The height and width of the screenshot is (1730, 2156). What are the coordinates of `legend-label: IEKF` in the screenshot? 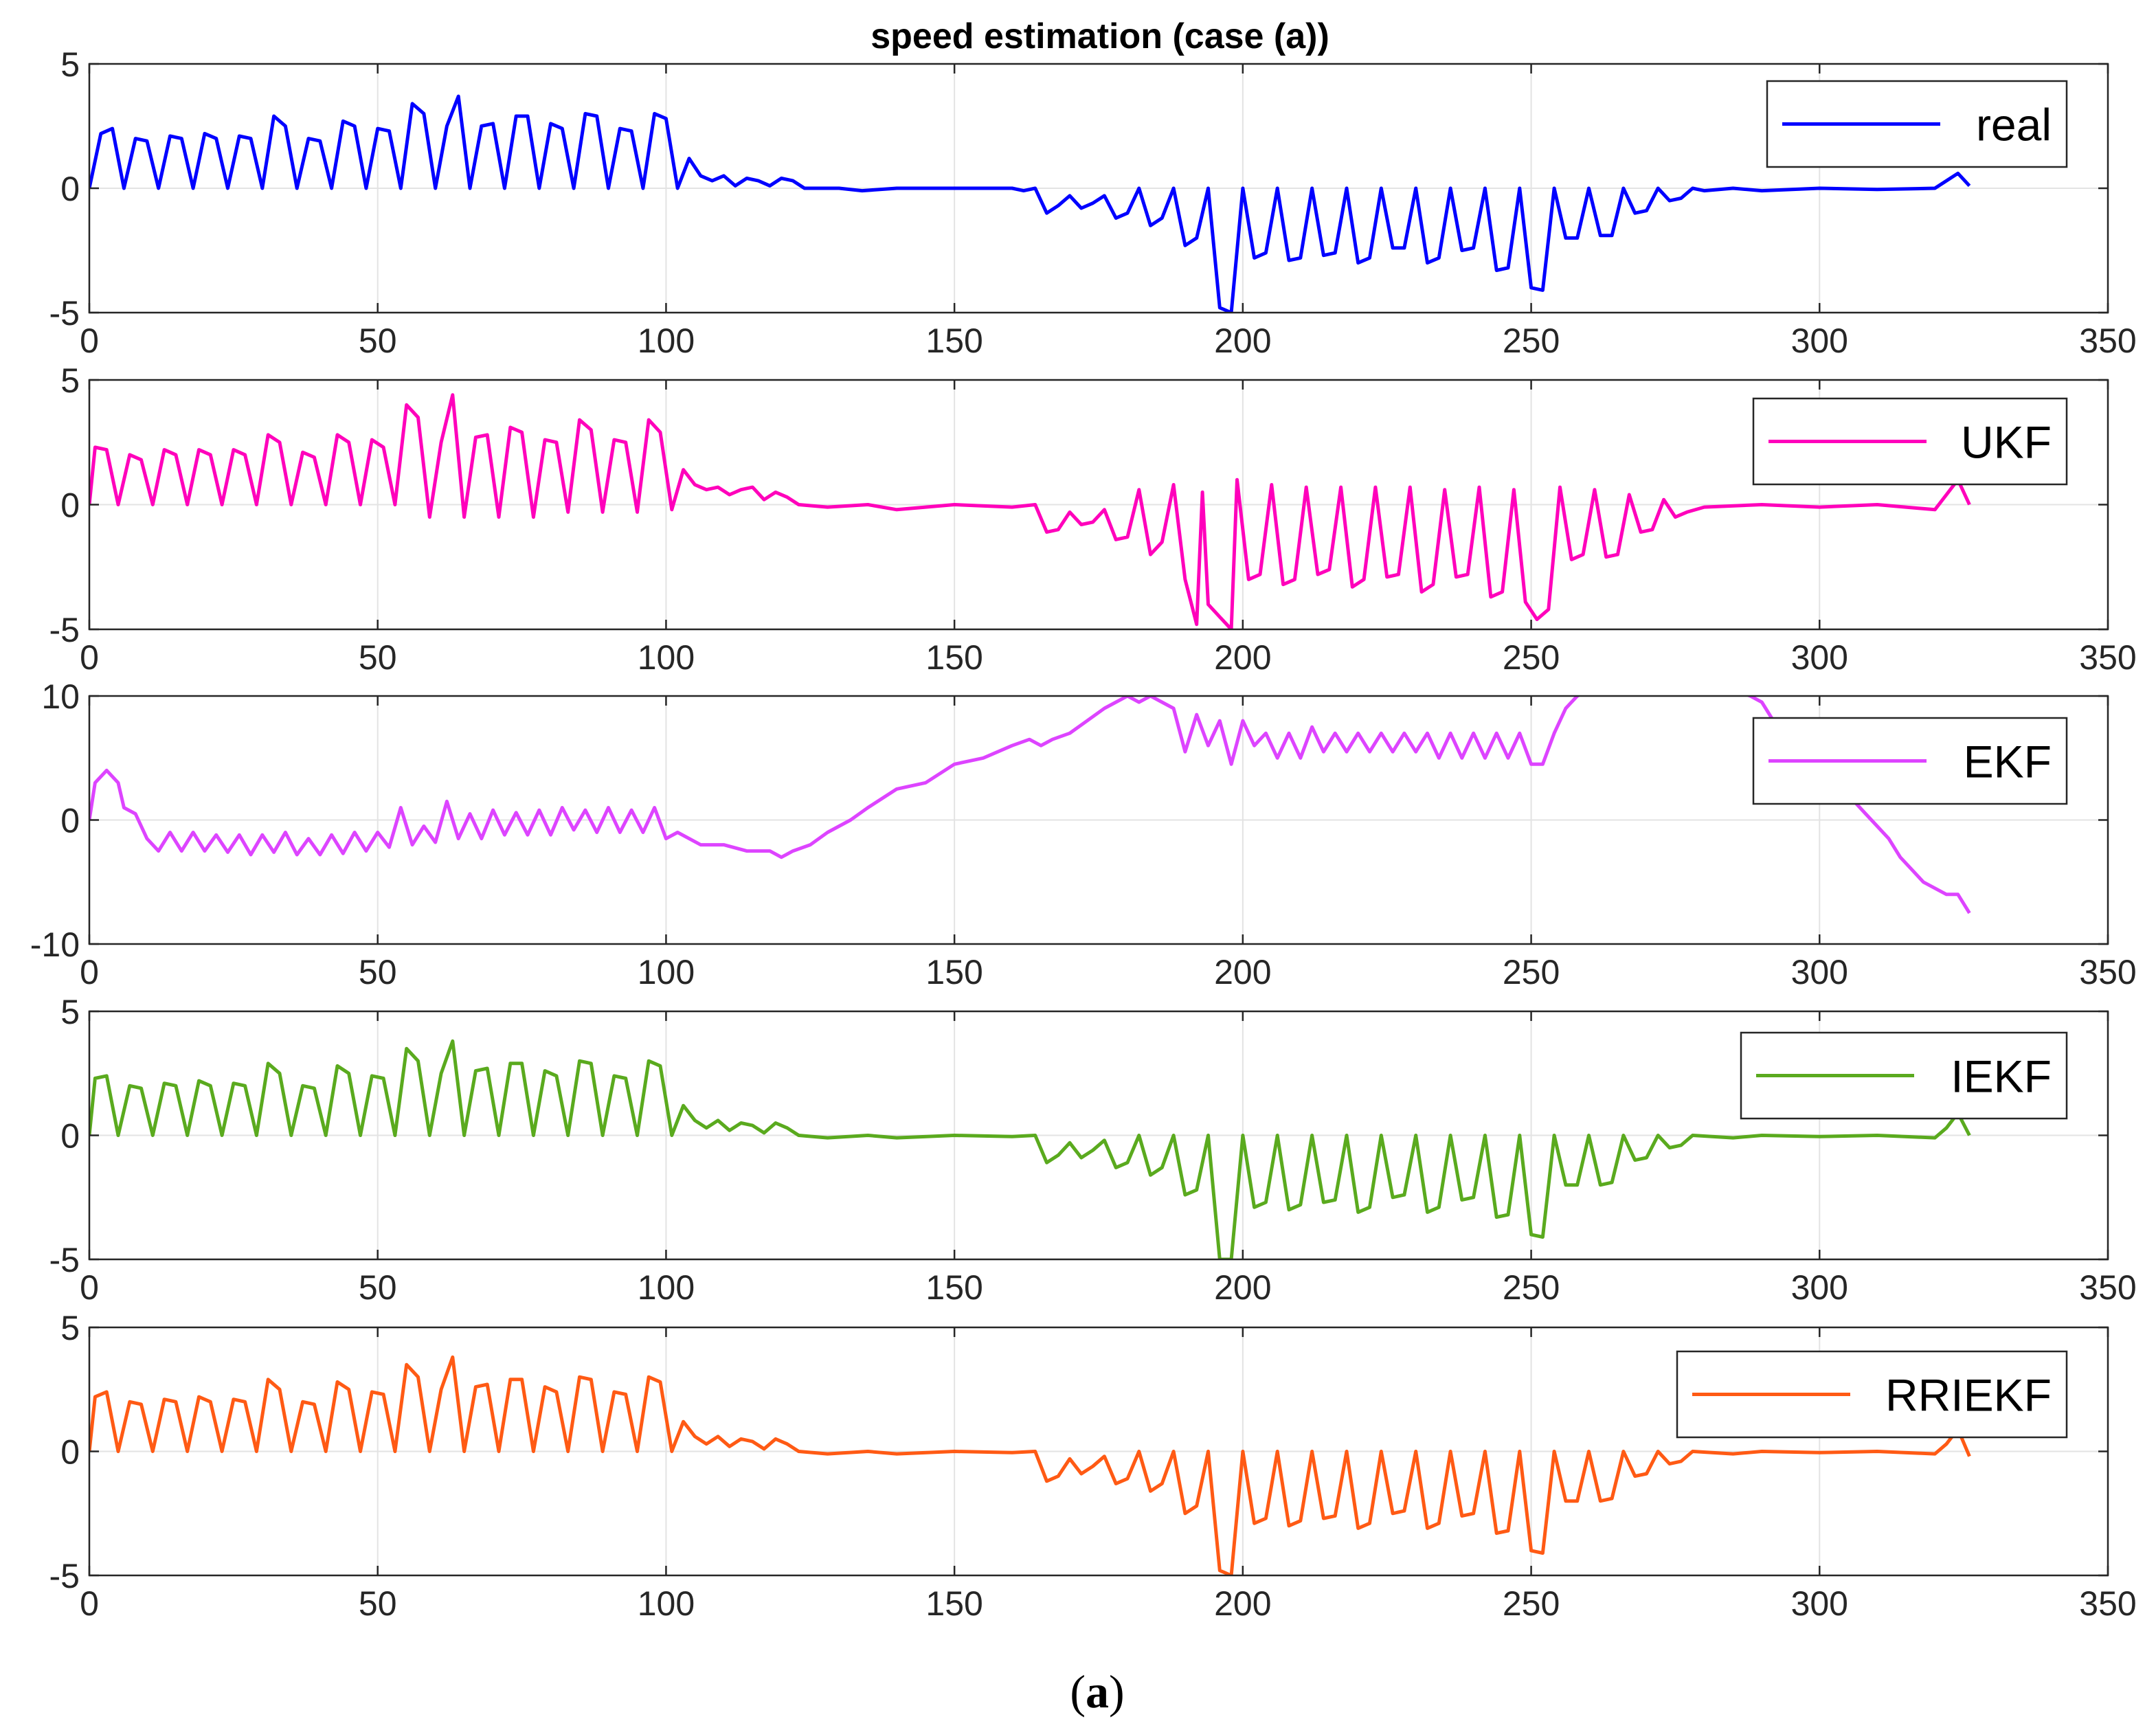 It's located at (2001, 1077).